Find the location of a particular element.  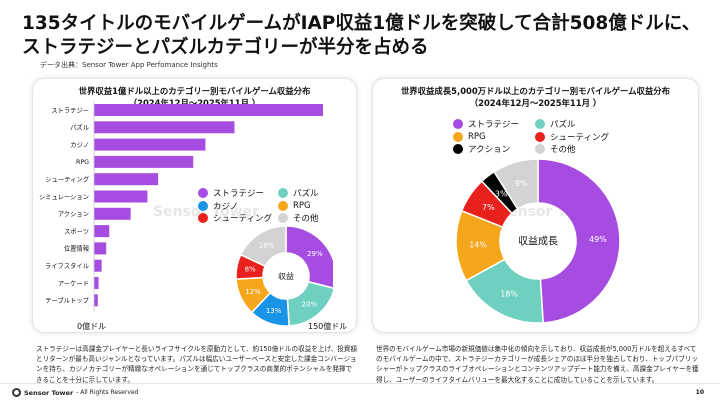

page-number: 10 is located at coordinates (699, 392).